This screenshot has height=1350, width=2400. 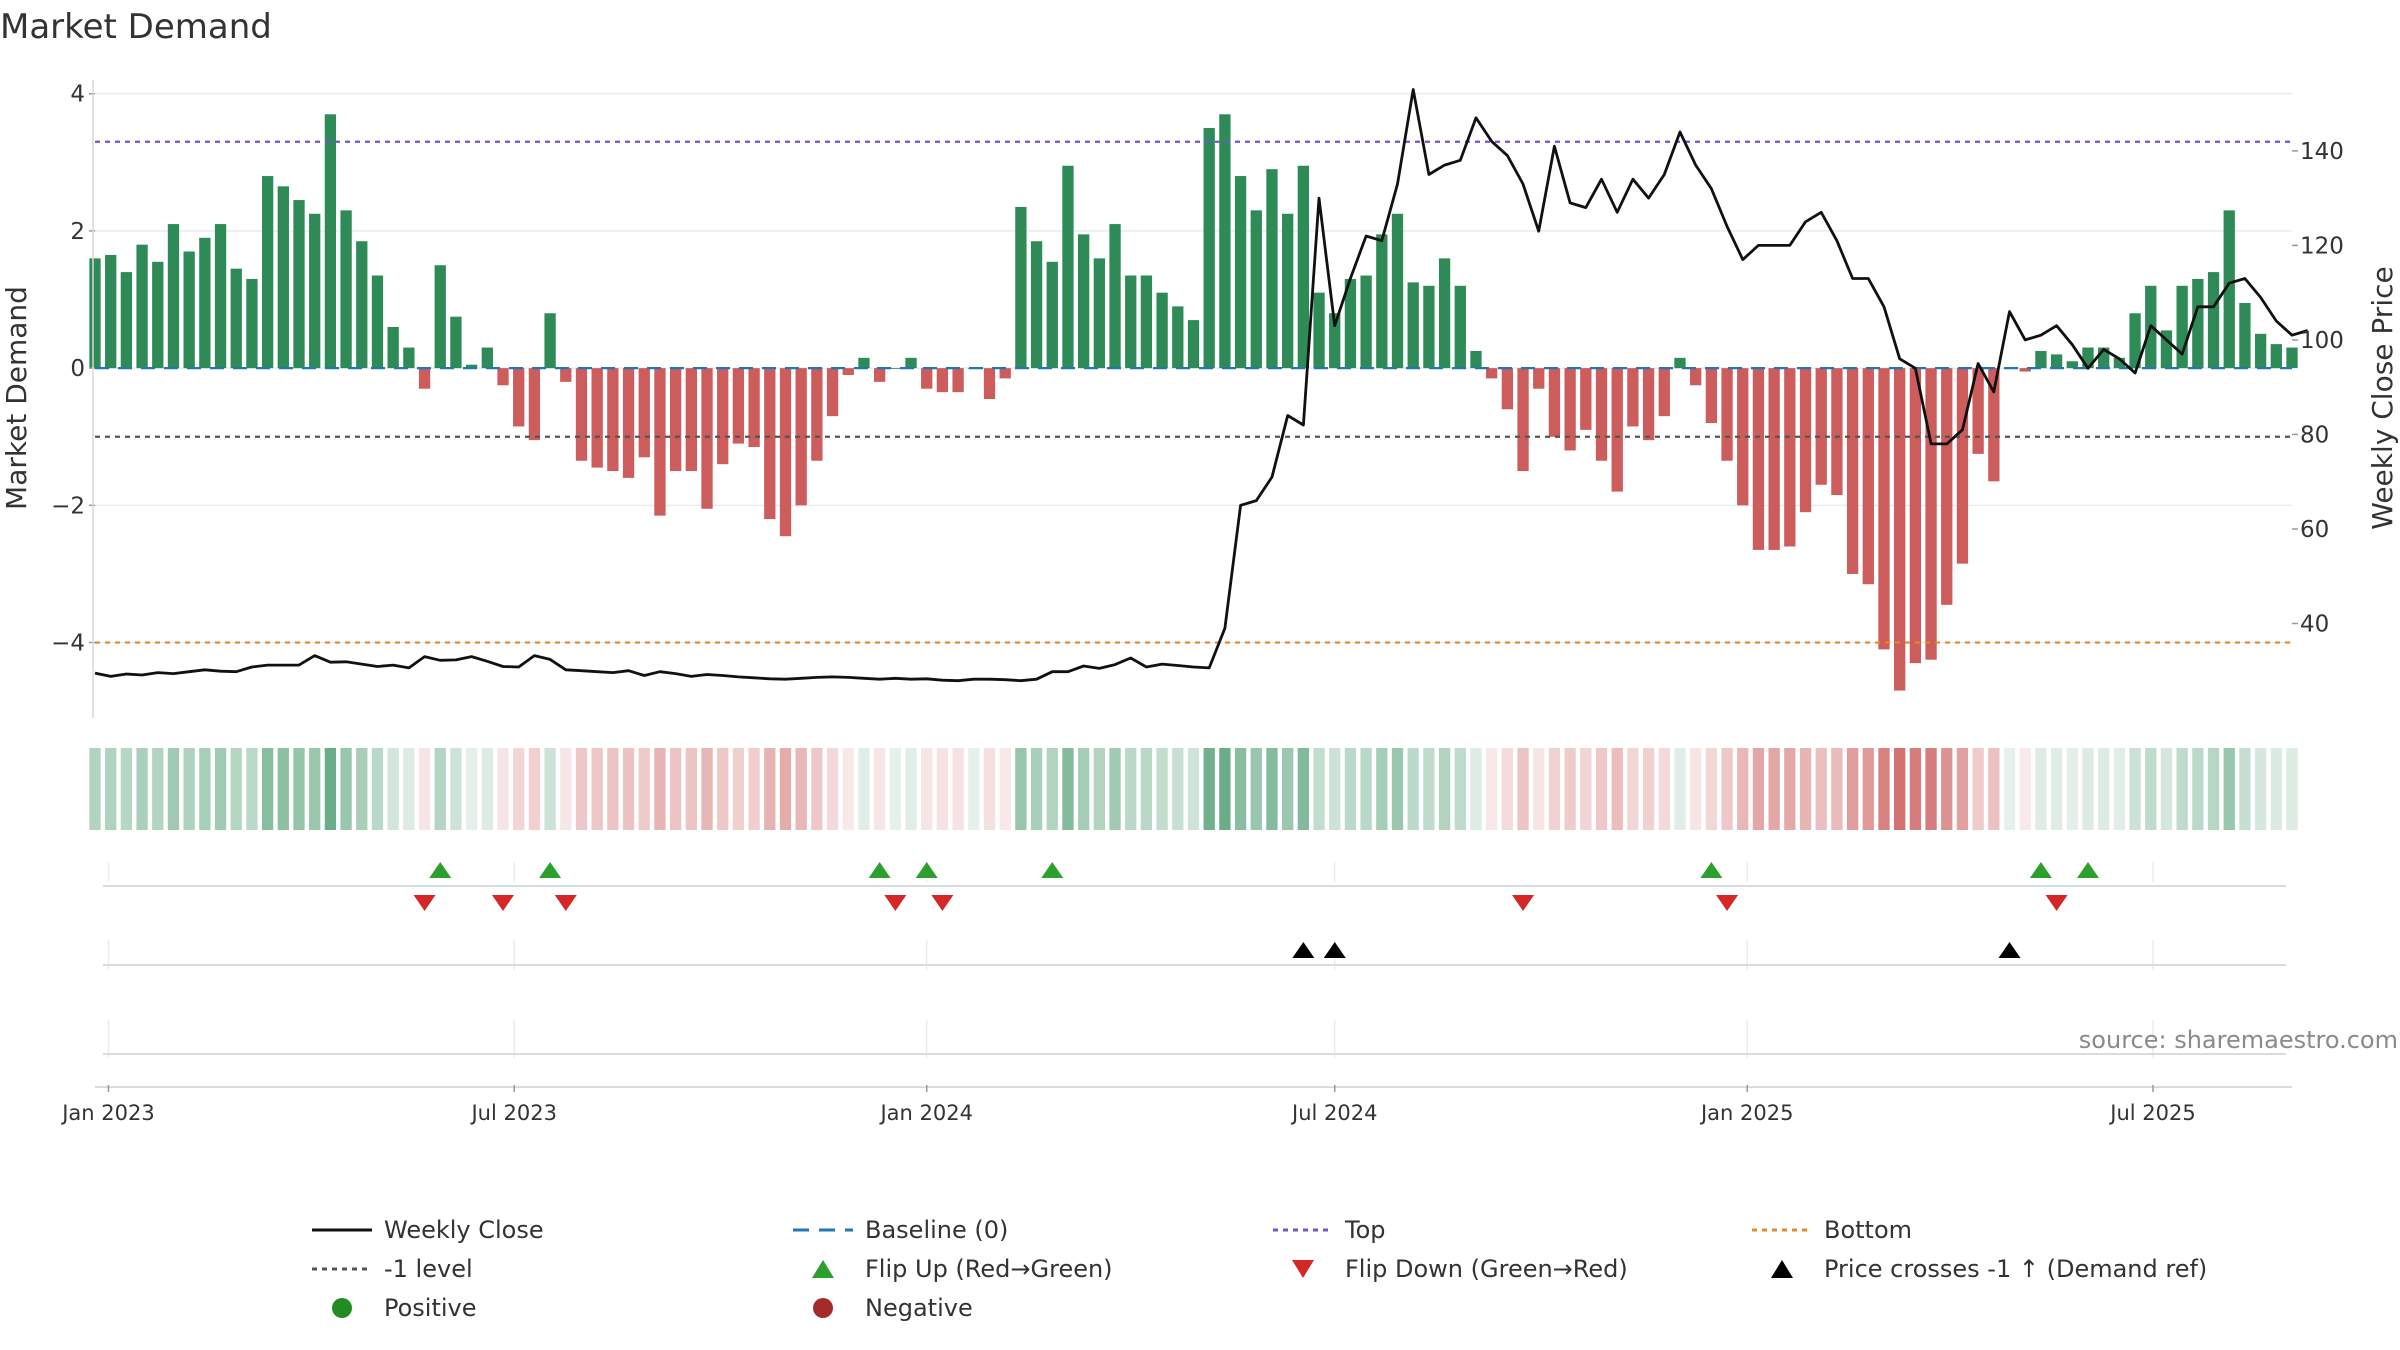 What do you see at coordinates (893, 1308) in the screenshot?
I see `legend-item-negative: Negative` at bounding box center [893, 1308].